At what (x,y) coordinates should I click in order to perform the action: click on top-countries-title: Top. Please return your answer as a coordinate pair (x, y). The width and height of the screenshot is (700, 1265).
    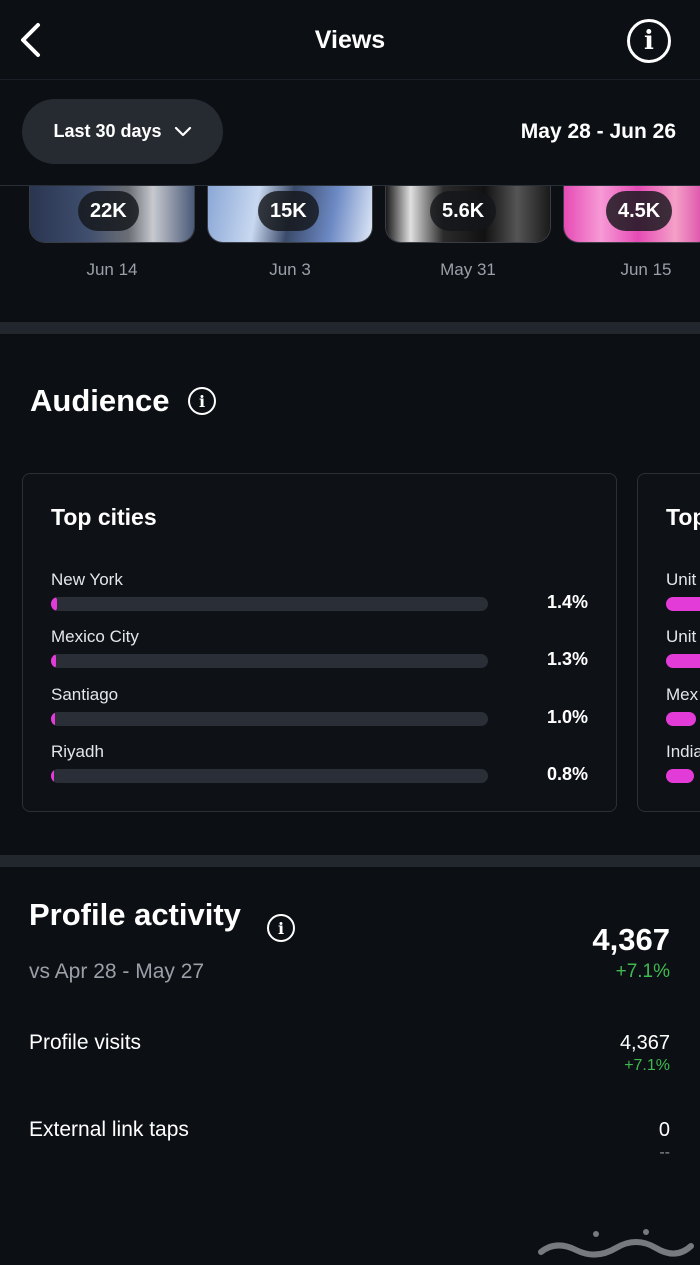
    Looking at the image, I should click on (683, 517).